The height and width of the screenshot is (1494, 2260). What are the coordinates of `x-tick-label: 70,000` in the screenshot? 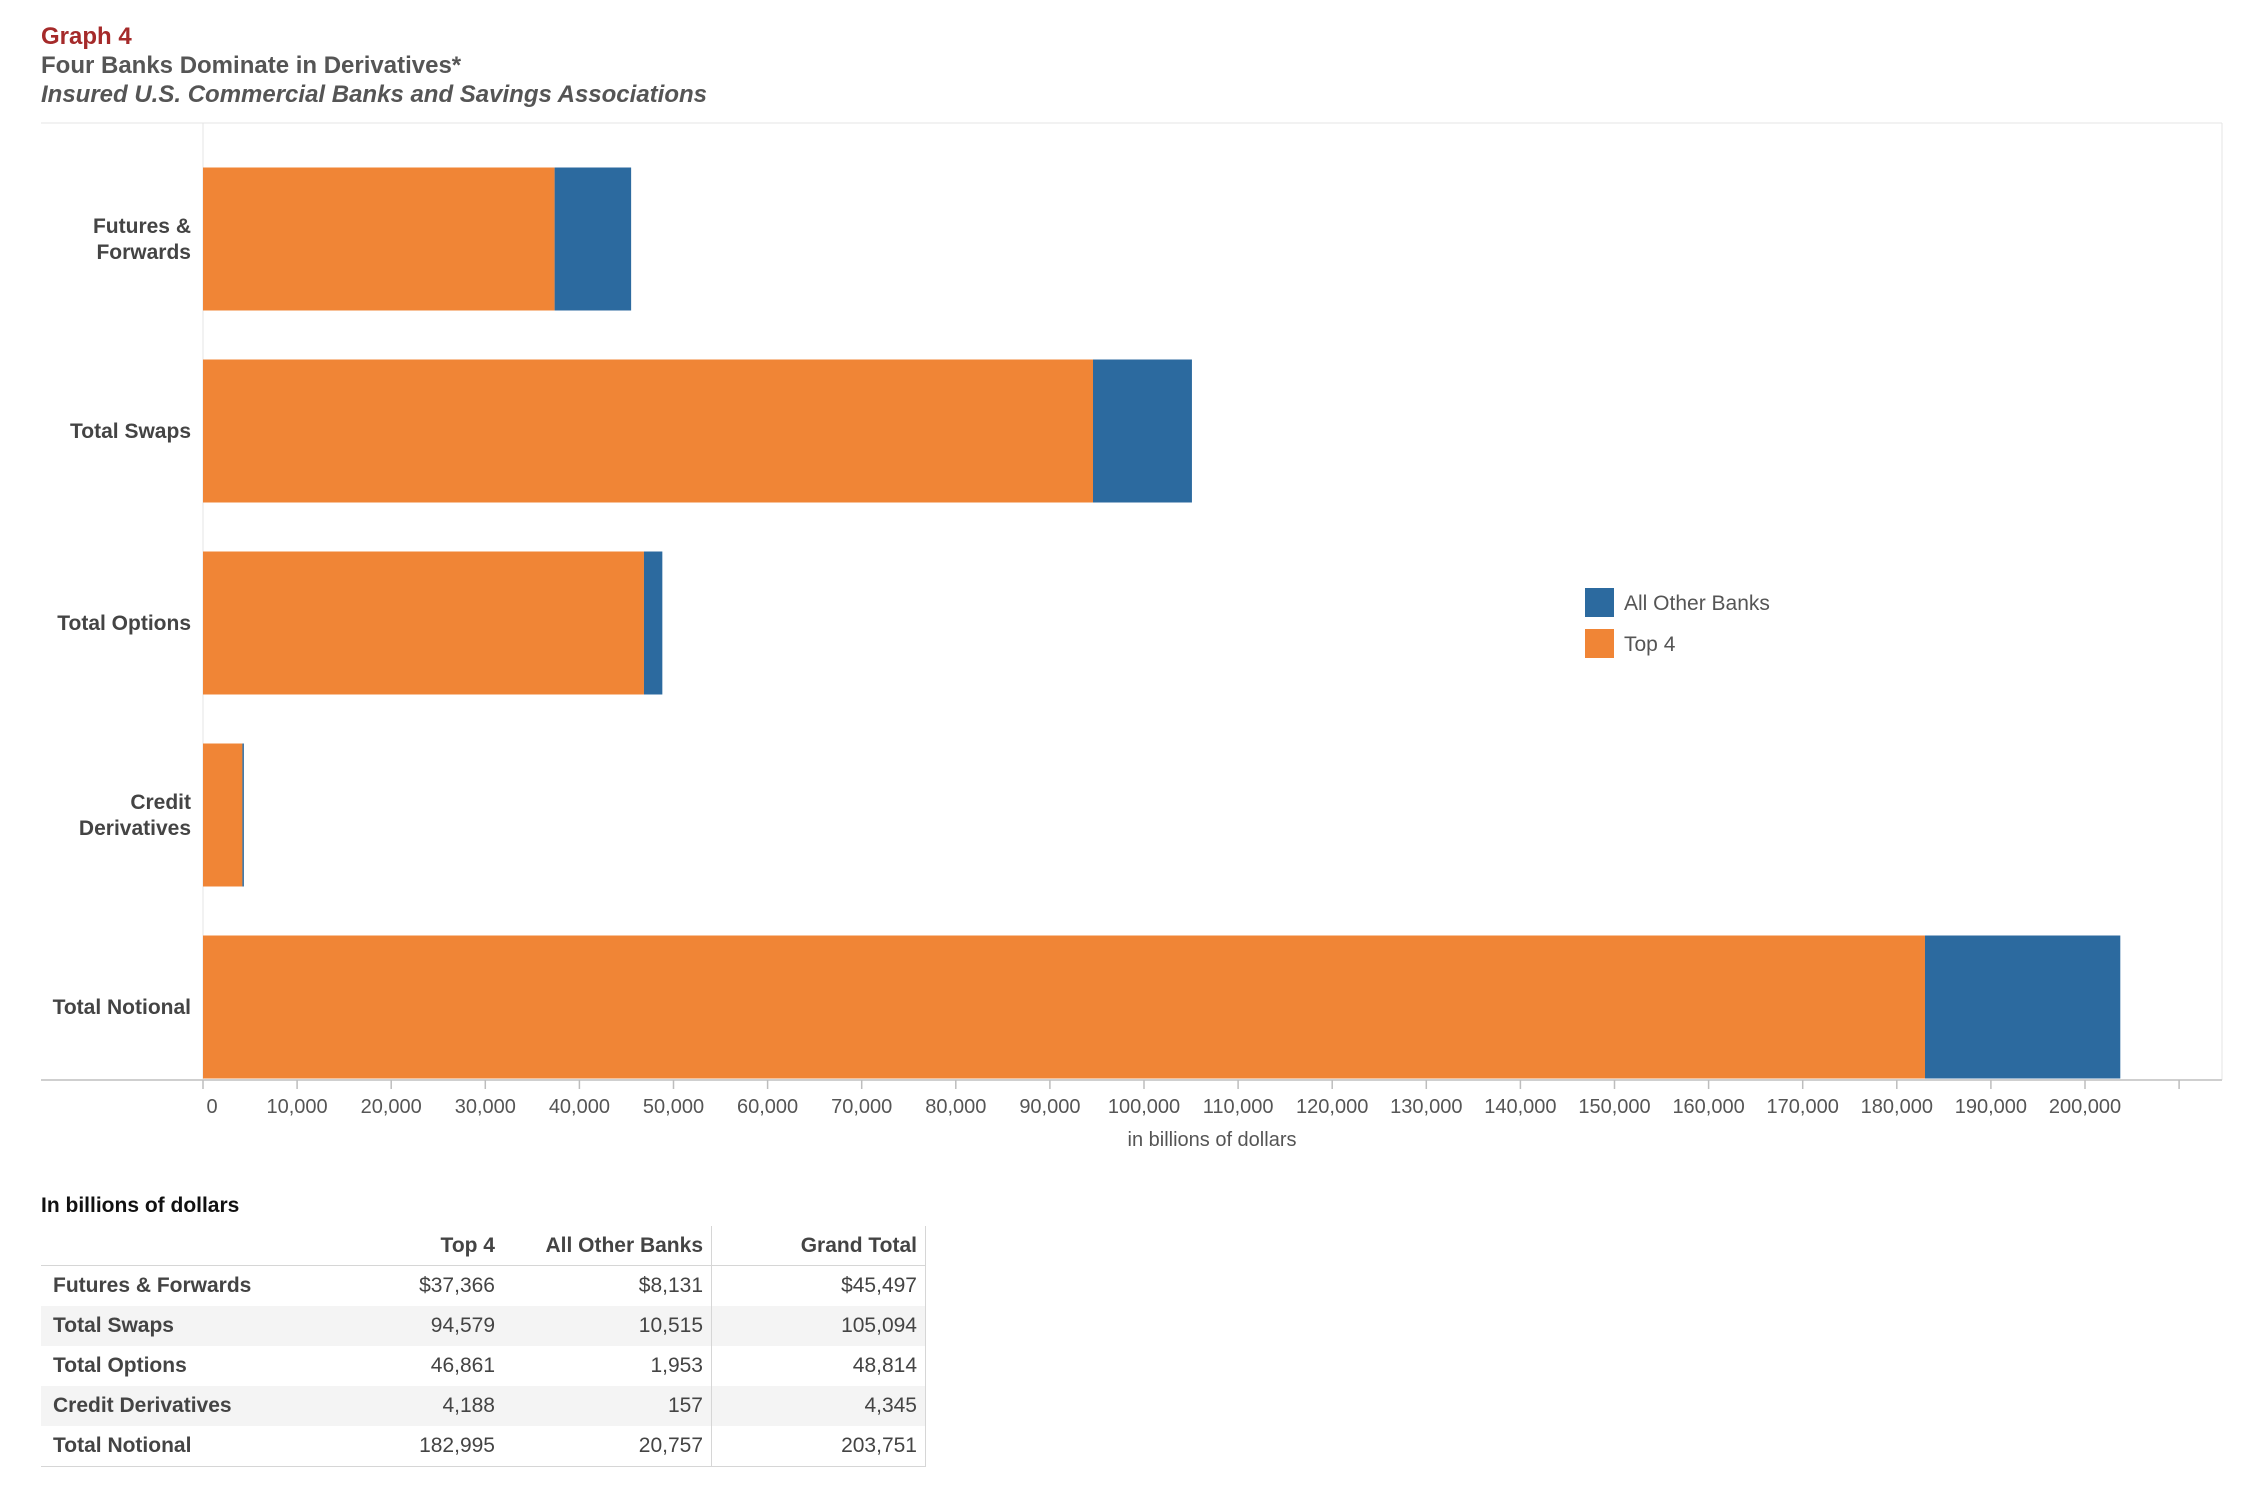 It's located at (861, 1107).